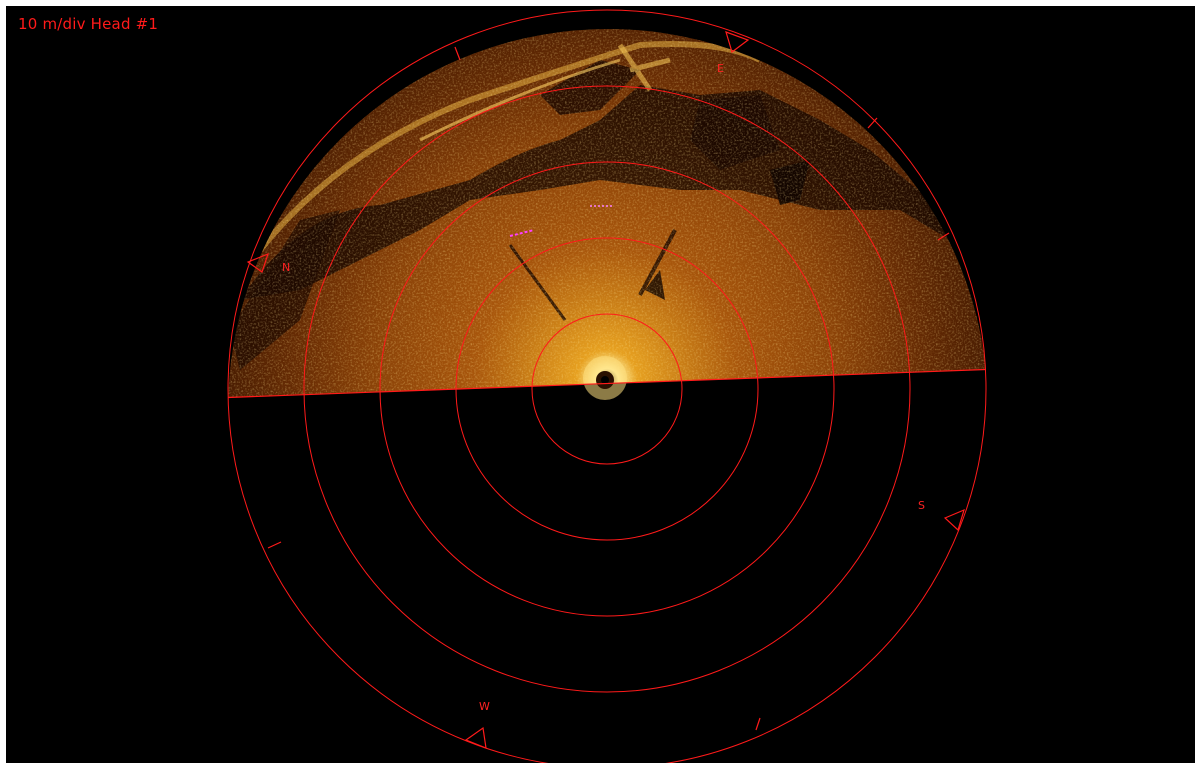 This screenshot has height=766, width=1200. Describe the element at coordinates (941, 515) in the screenshot. I see `compass-south-marker: S` at that location.